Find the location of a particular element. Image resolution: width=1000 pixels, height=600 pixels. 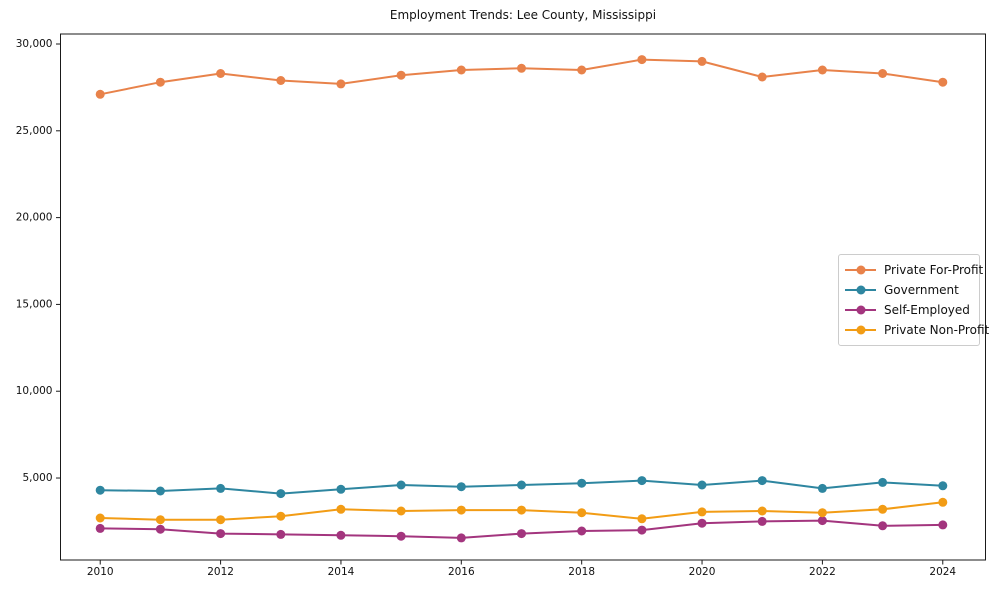

legend-label: Private Non-Profit is located at coordinates (937, 330).